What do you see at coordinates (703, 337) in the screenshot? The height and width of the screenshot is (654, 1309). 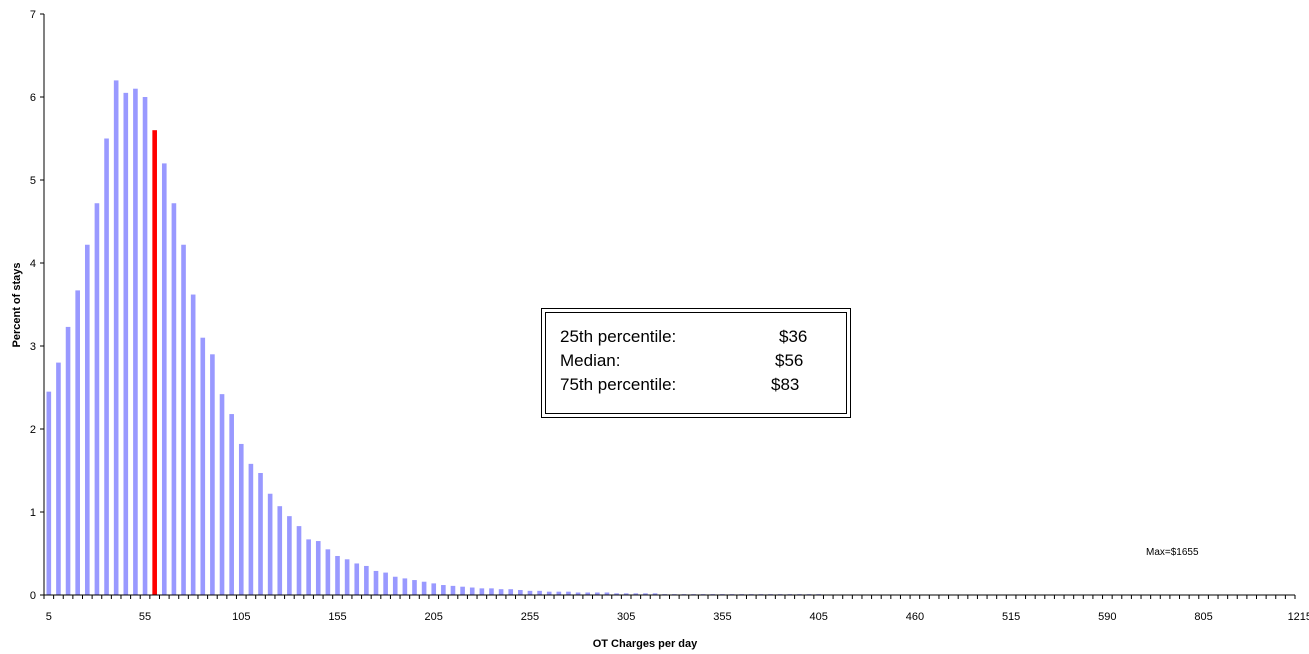 I see `stat-row-25th: 25th percentile: $36` at bounding box center [703, 337].